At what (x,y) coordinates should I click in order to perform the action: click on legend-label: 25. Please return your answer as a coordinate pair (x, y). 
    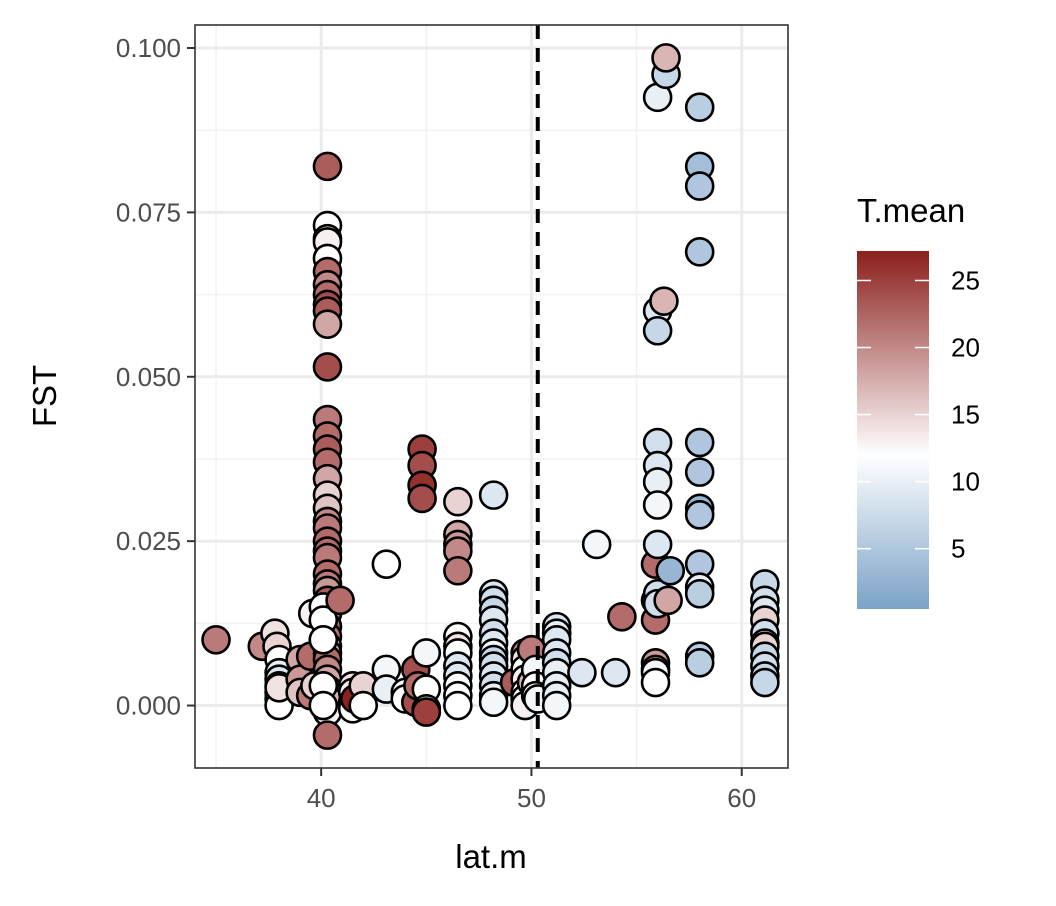
    Looking at the image, I should click on (965, 280).